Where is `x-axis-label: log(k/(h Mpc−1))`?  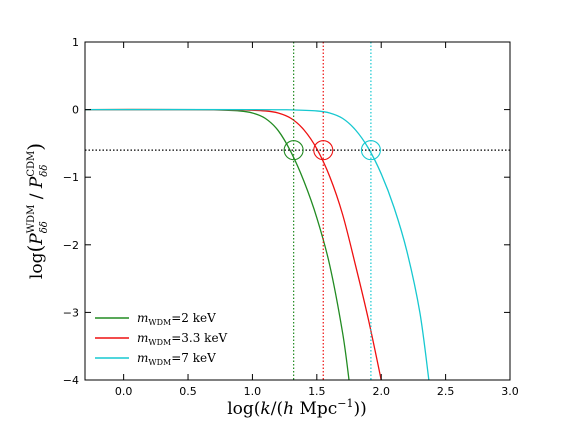
x-axis-label: log(k/(h Mpc−1)) is located at coordinates (297, 408).